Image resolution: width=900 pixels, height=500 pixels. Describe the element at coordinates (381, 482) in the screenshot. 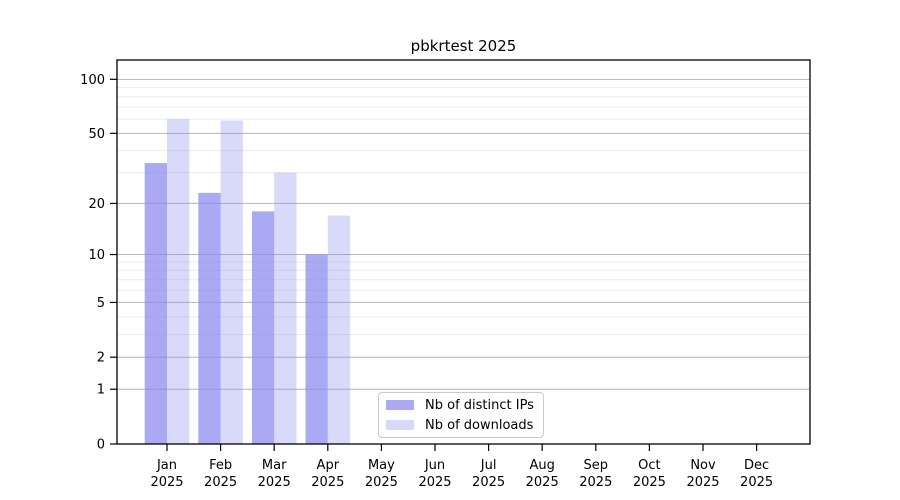

I see `x-tick-label-year-may: 2025` at that location.